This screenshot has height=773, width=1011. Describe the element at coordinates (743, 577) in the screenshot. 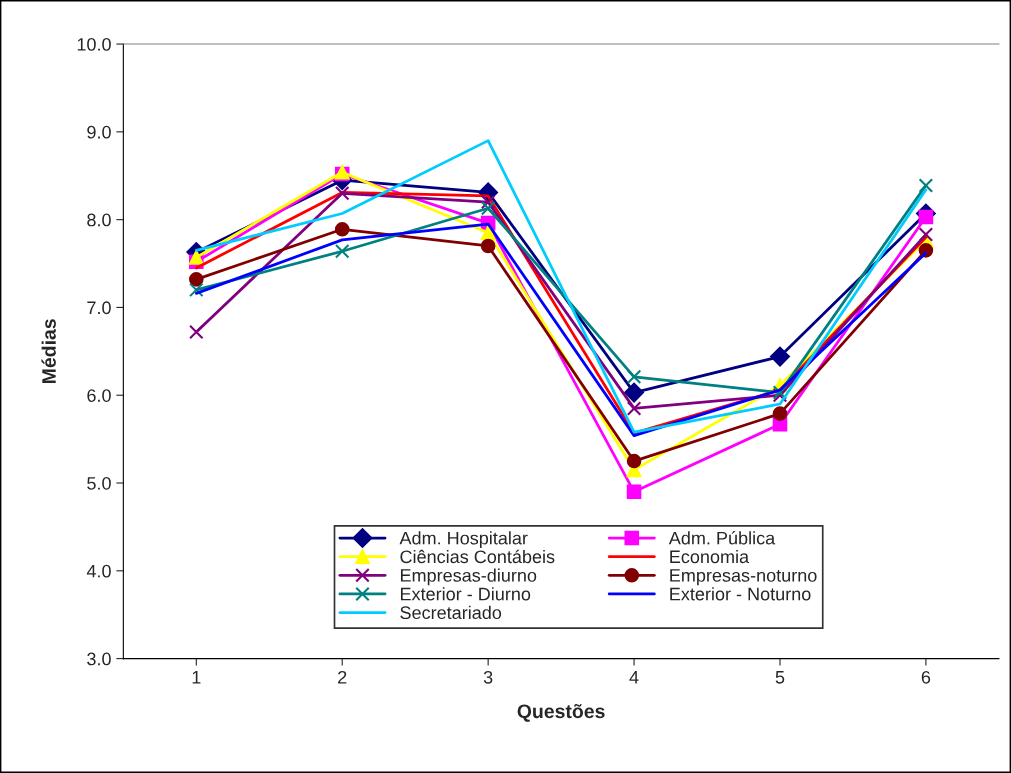

I see `legend-label: Empresas-noturno` at that location.